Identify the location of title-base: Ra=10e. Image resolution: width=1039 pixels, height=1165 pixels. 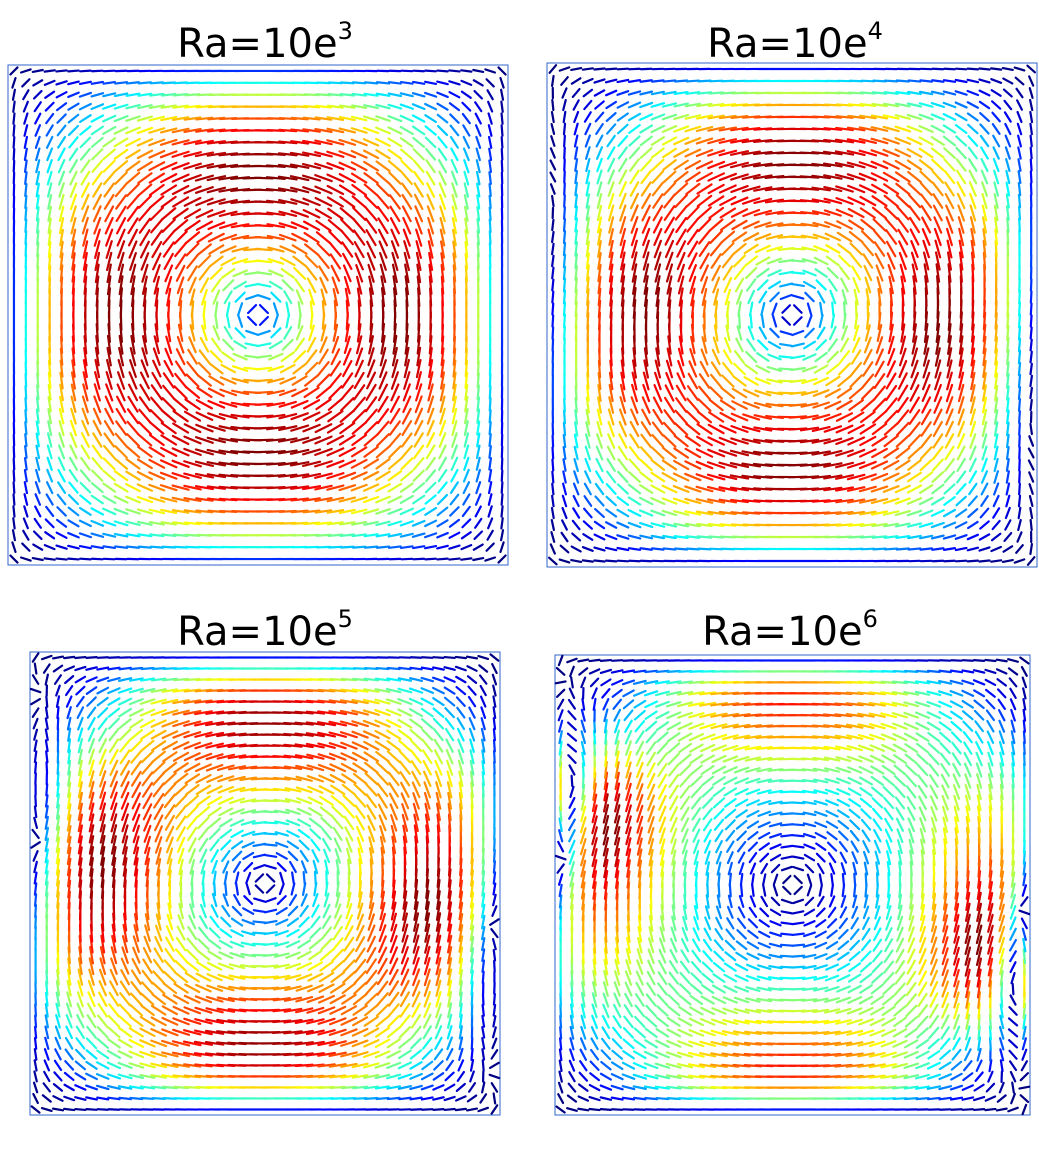
(257, 632).